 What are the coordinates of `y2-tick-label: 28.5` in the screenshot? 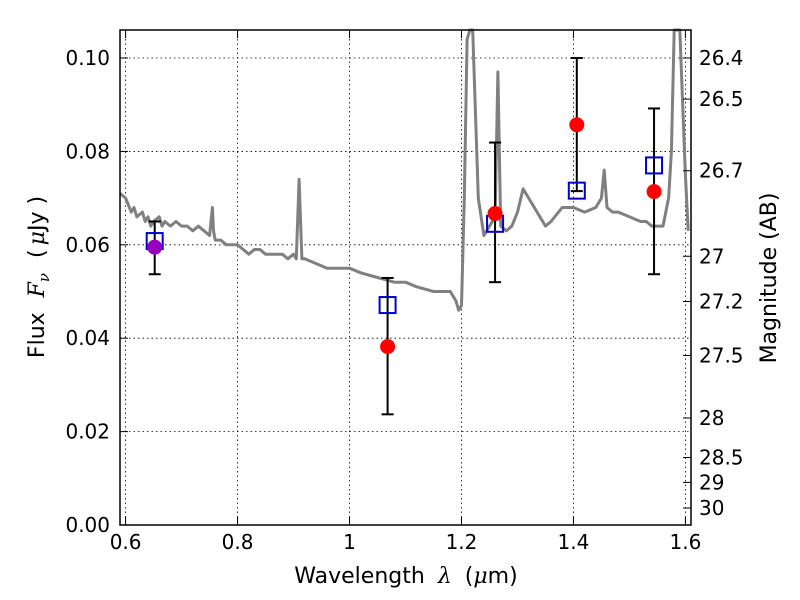 It's located at (721, 457).